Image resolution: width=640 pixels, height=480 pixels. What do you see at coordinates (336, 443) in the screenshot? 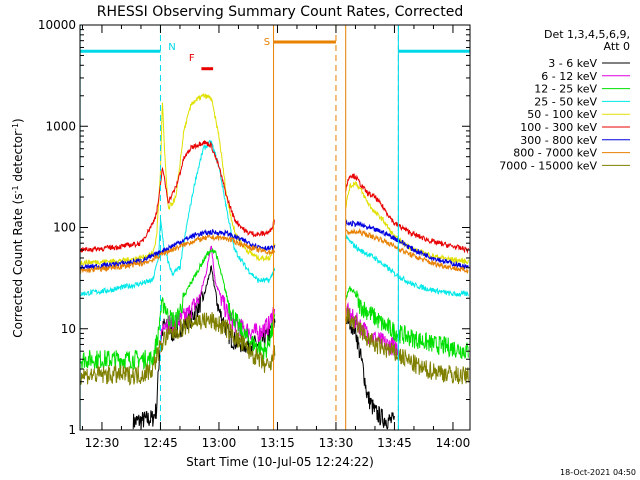
I see `x-tick-label: 13:30` at bounding box center [336, 443].